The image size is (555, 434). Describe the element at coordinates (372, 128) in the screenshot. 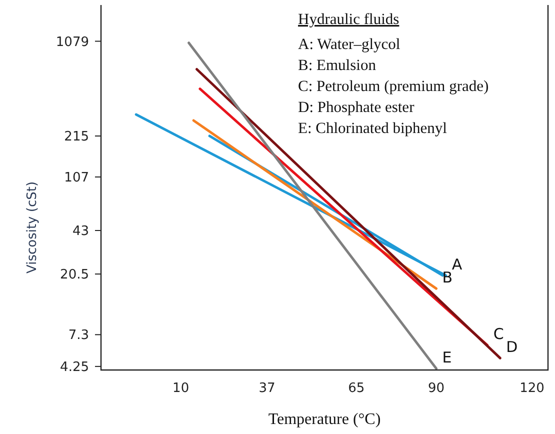

I see `annotation: E: Chlorinated biphenyl` at that location.